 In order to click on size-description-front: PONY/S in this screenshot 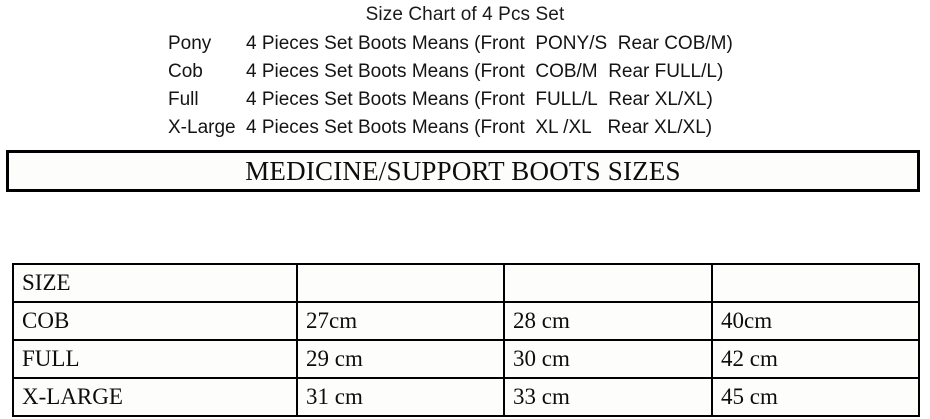, I will do `click(571, 43)`.